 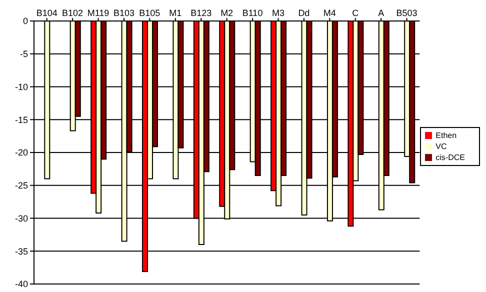 I want to click on y-tick-label: 0, so click(x=25, y=21).